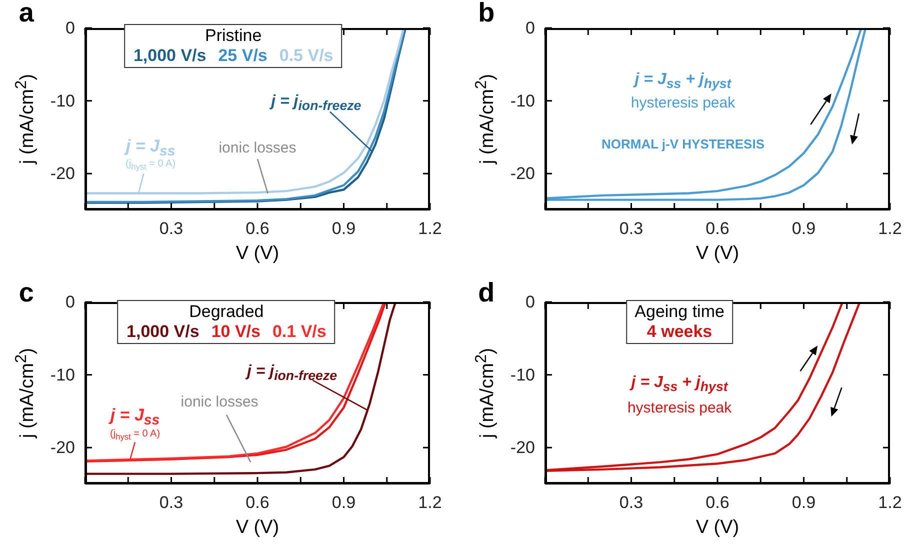 This screenshot has width=919, height=548. Describe the element at coordinates (679, 312) in the screenshot. I see `legend-title: Ageing time` at that location.